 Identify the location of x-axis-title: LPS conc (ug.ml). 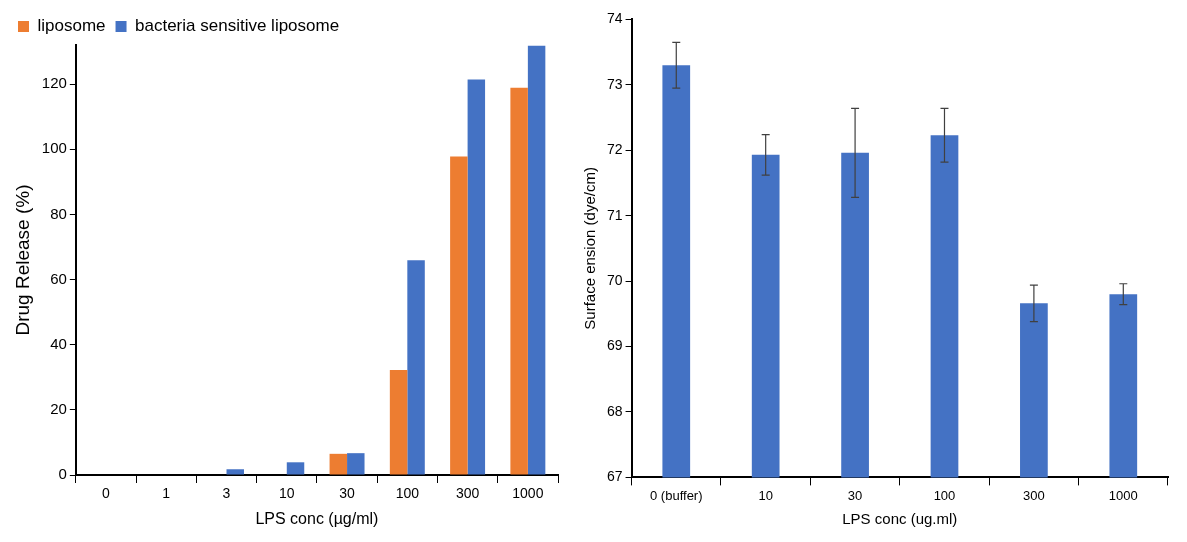
(900, 519).